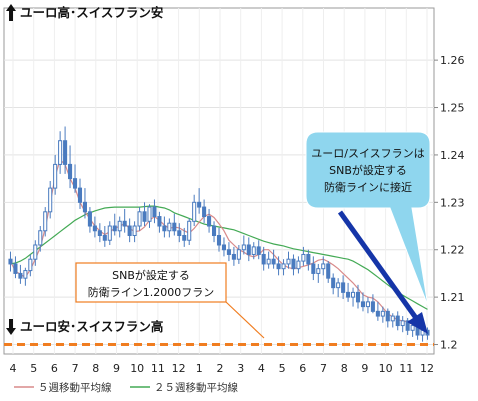 Image resolution: width=478 pixels, height=401 pixels. I want to click on y-tick-label: 1.23, so click(452, 202).